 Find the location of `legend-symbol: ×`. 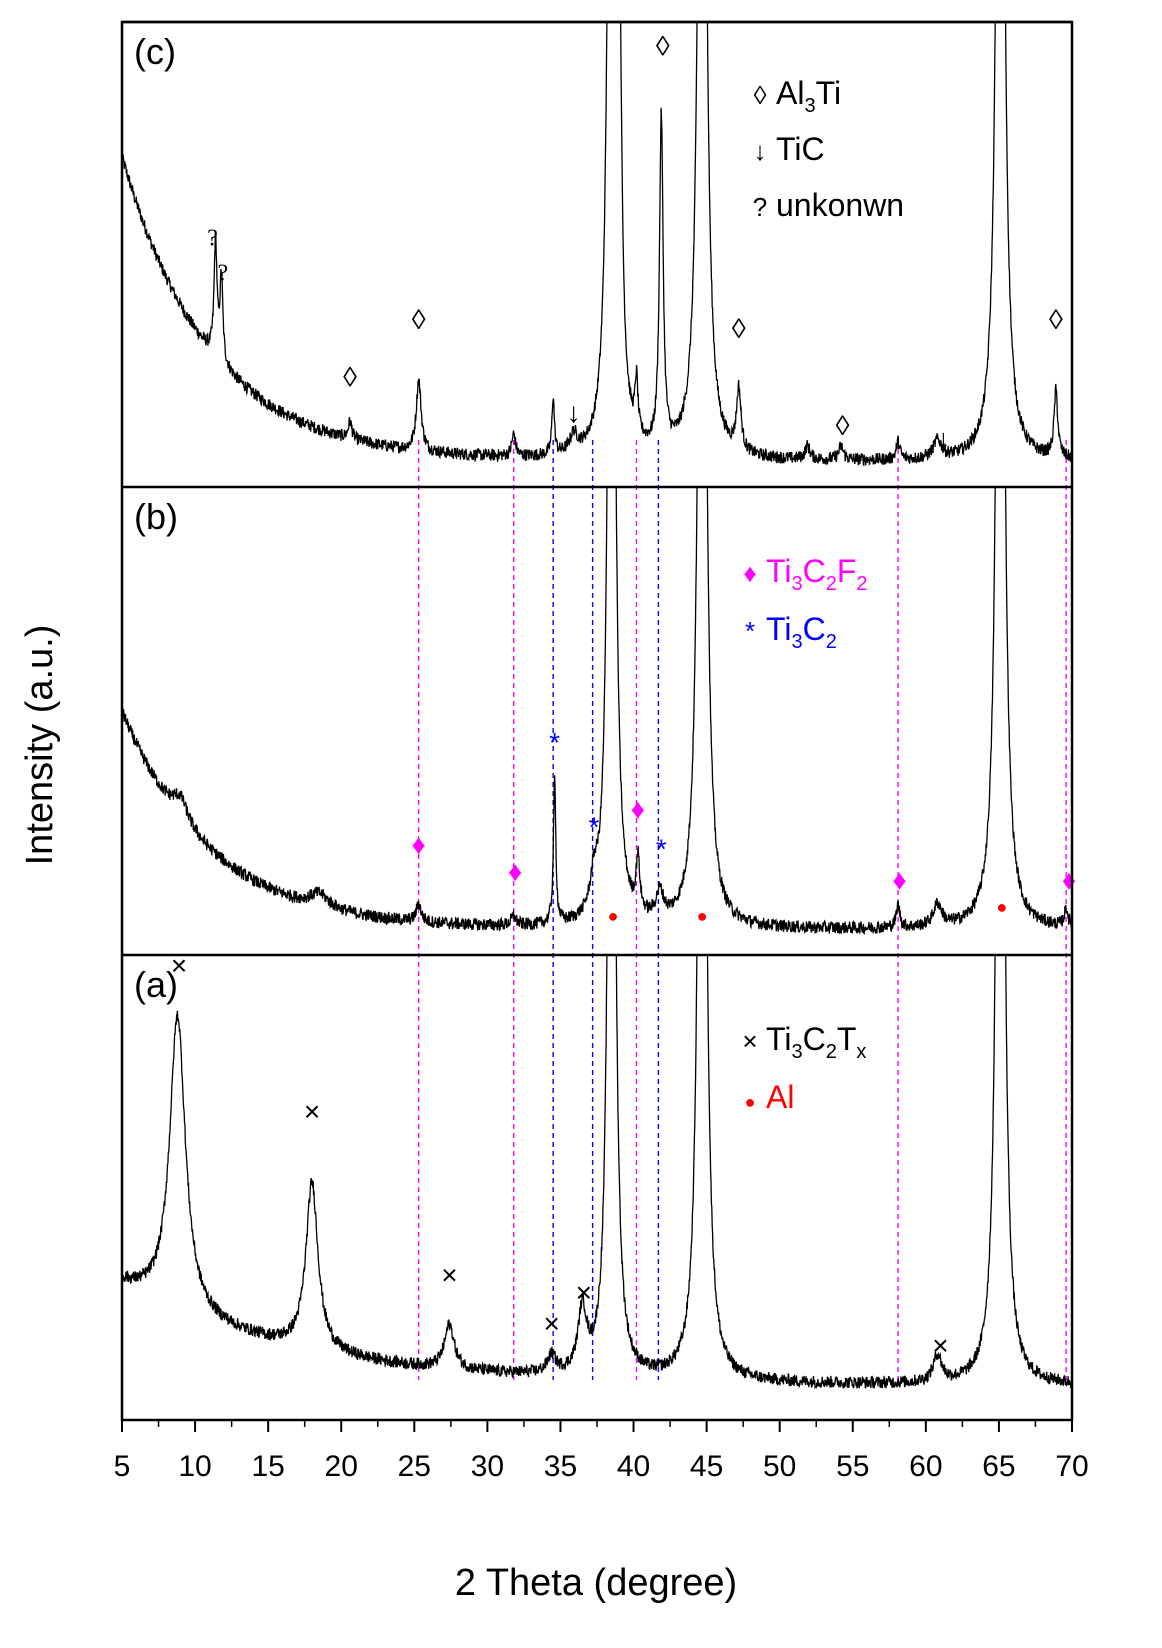

legend-symbol: × is located at coordinates (749, 1041).